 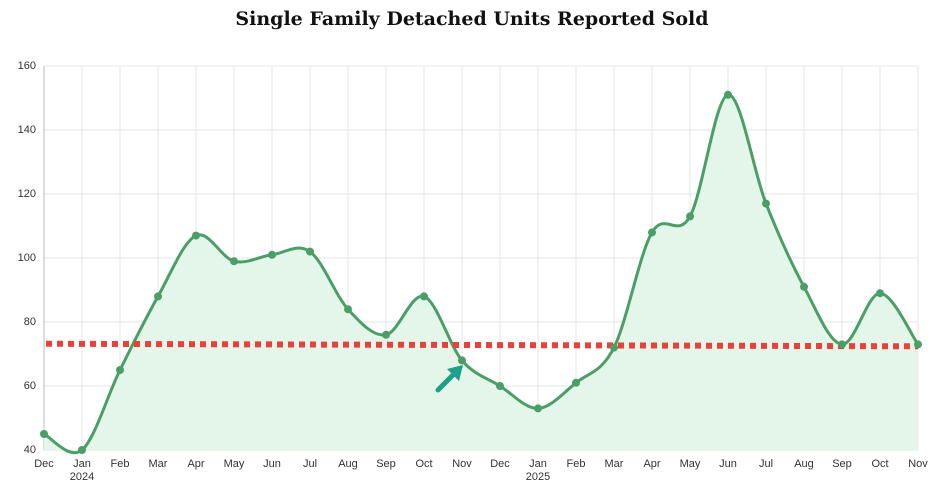 I want to click on y-tick-label: 80, so click(x=30, y=322).